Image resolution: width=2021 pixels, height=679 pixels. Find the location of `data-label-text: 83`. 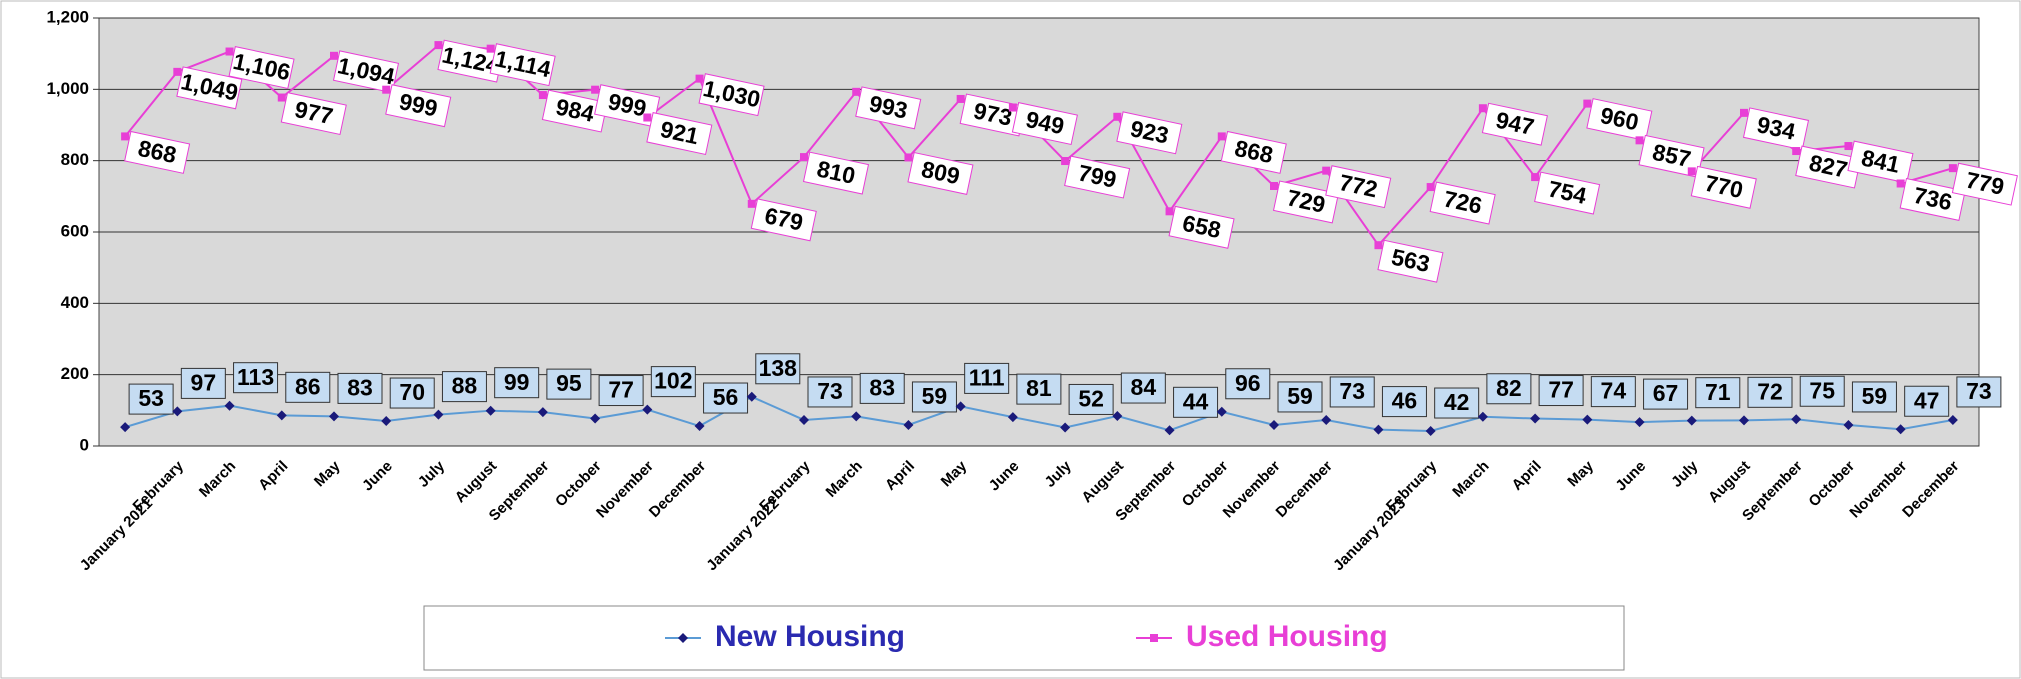

data-label-text: 83 is located at coordinates (360, 387).